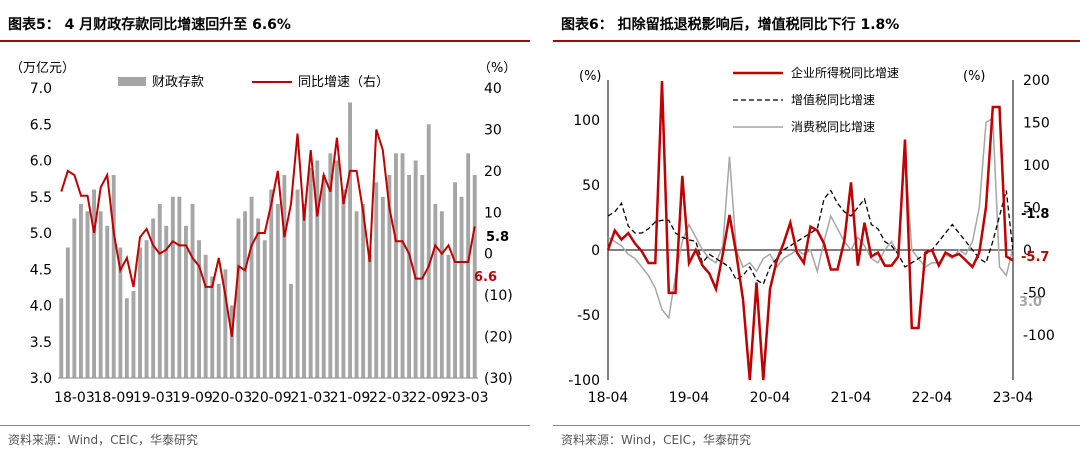  Describe the element at coordinates (41, 198) in the screenshot. I see `y-left-tick: 5.5` at that location.